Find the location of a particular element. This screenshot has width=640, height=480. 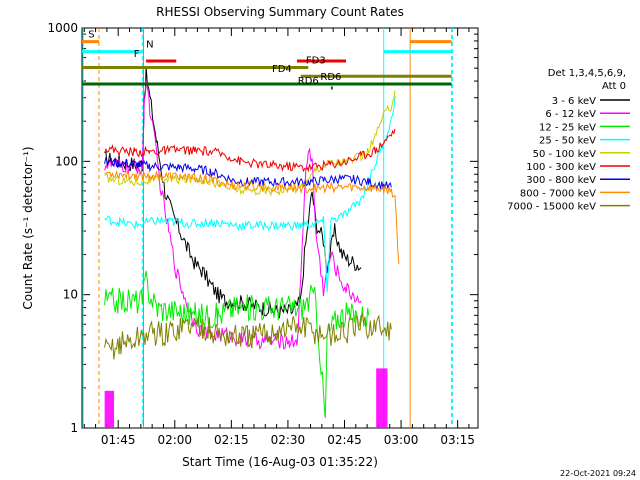

background-bar-highlevel-magenta is located at coordinates (382, 398).